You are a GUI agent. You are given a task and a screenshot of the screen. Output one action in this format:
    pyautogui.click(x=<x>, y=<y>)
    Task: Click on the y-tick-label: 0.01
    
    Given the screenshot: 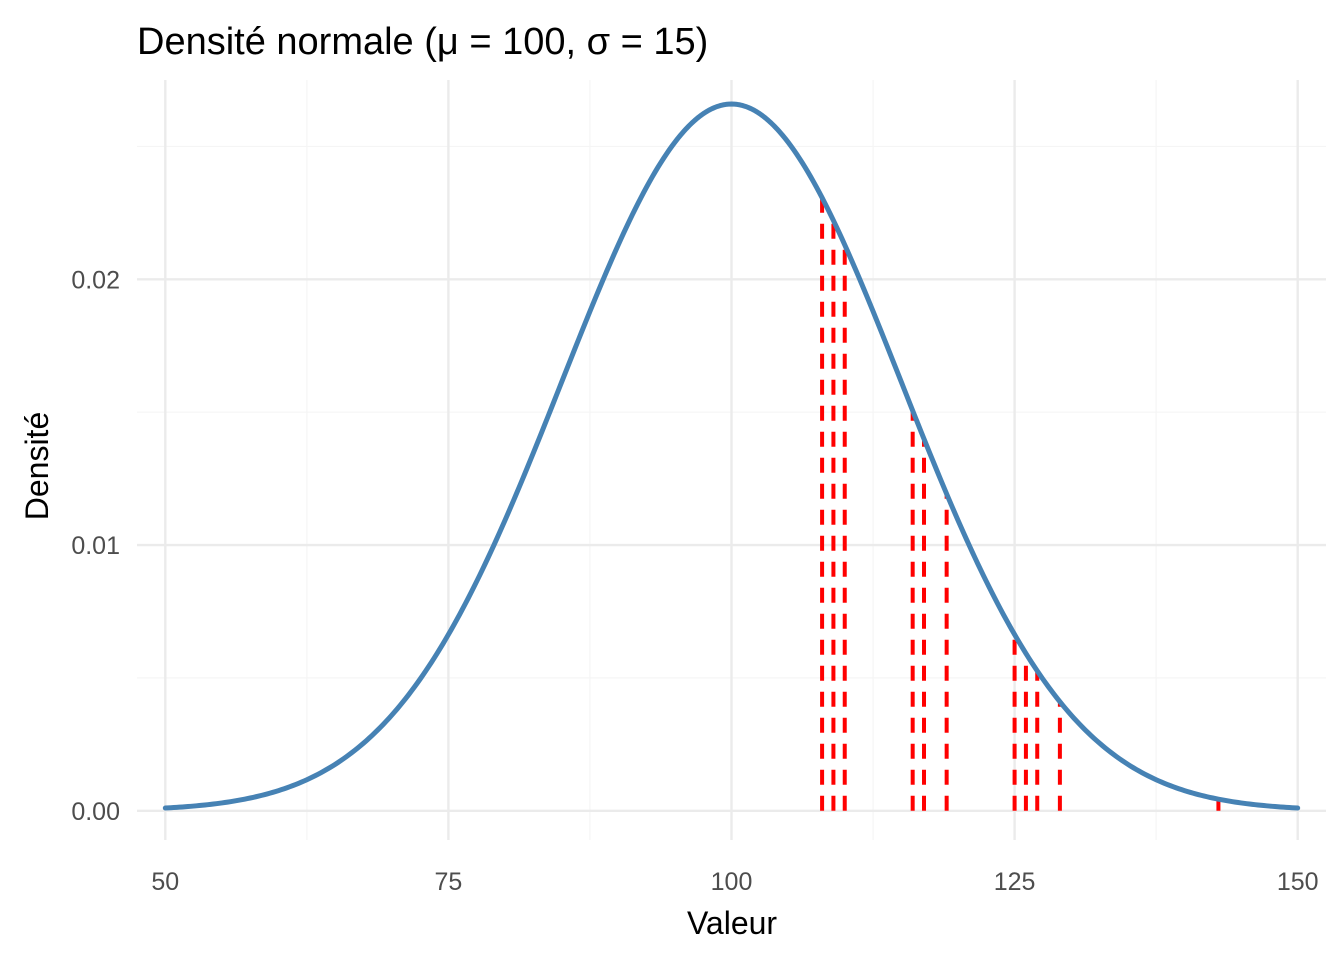 What is the action you would take?
    pyautogui.click(x=95, y=546)
    